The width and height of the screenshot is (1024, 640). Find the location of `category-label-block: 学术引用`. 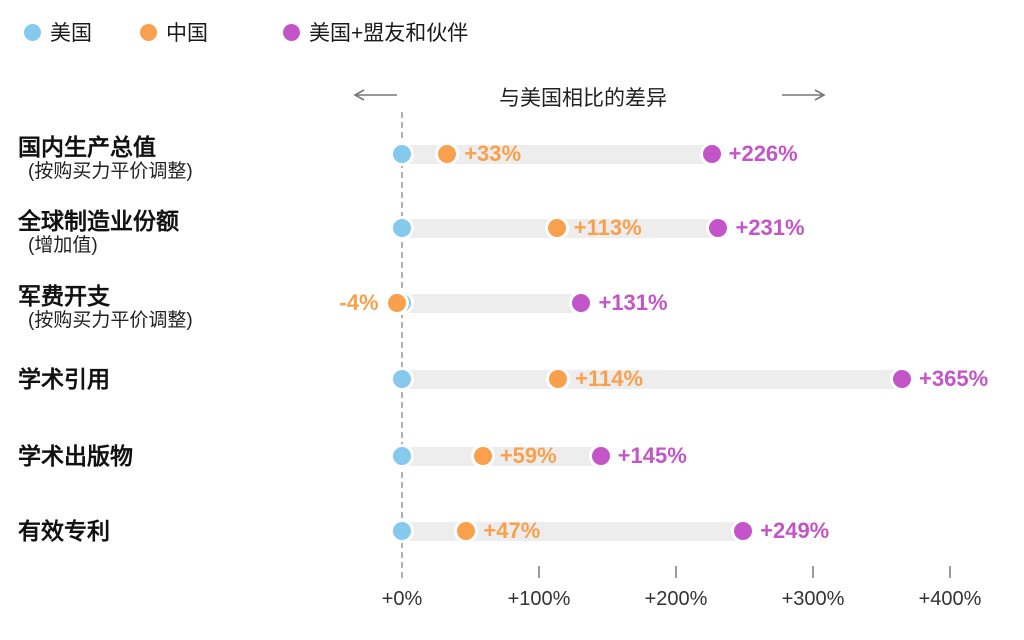

category-label-block: 学术引用 is located at coordinates (64, 379).